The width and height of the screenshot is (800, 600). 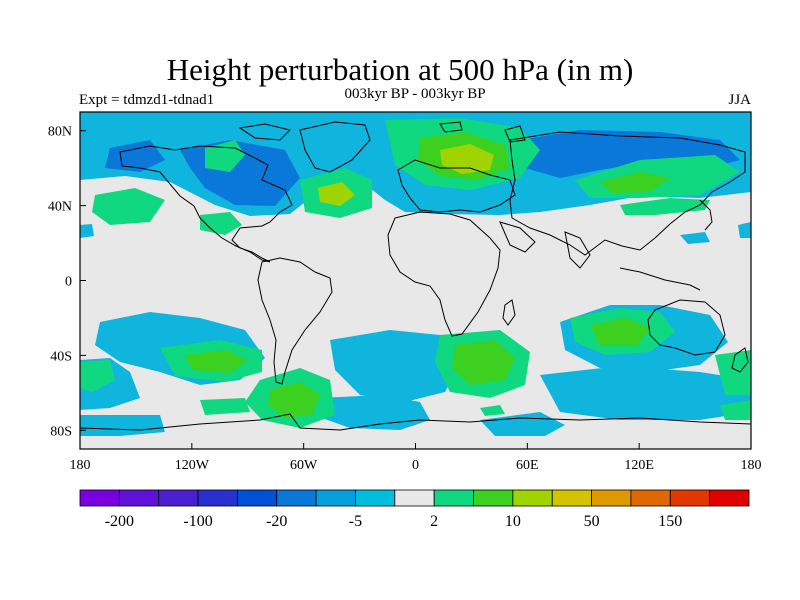 I want to click on contour-positive-south-far-east, so click(x=735, y=410).